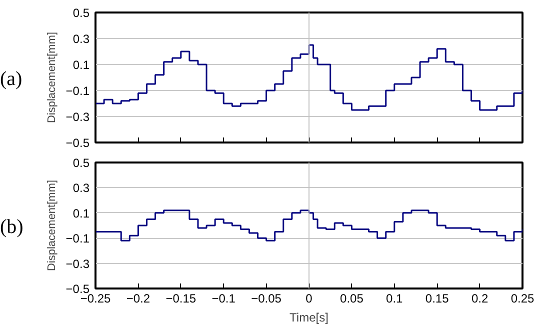 This screenshot has width=550, height=333. What do you see at coordinates (12, 227) in the screenshot?
I see `text: (b)` at bounding box center [12, 227].